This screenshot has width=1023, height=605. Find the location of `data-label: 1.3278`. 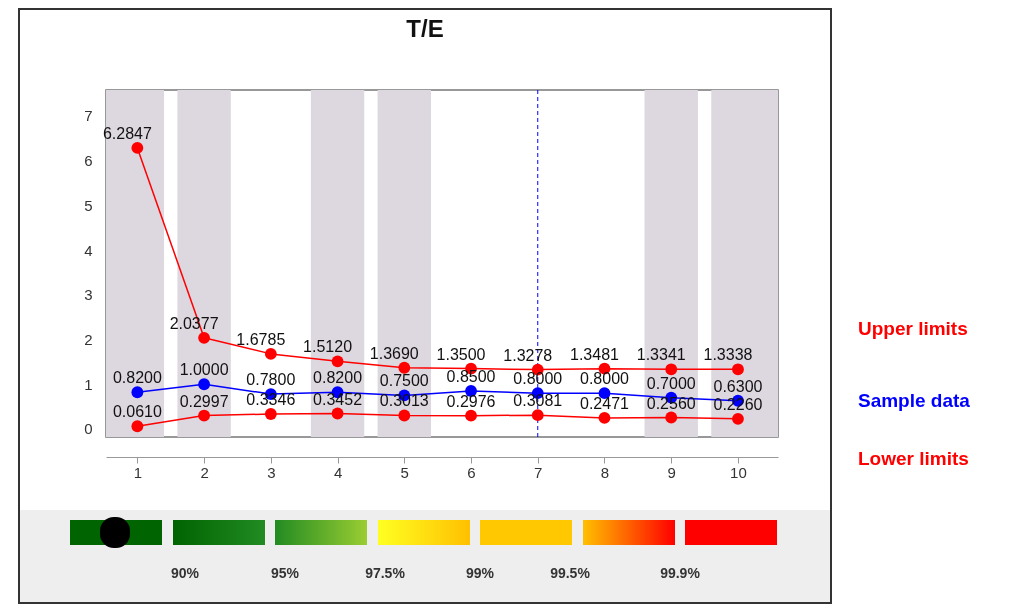

data-label: 1.3278 is located at coordinates (528, 355).